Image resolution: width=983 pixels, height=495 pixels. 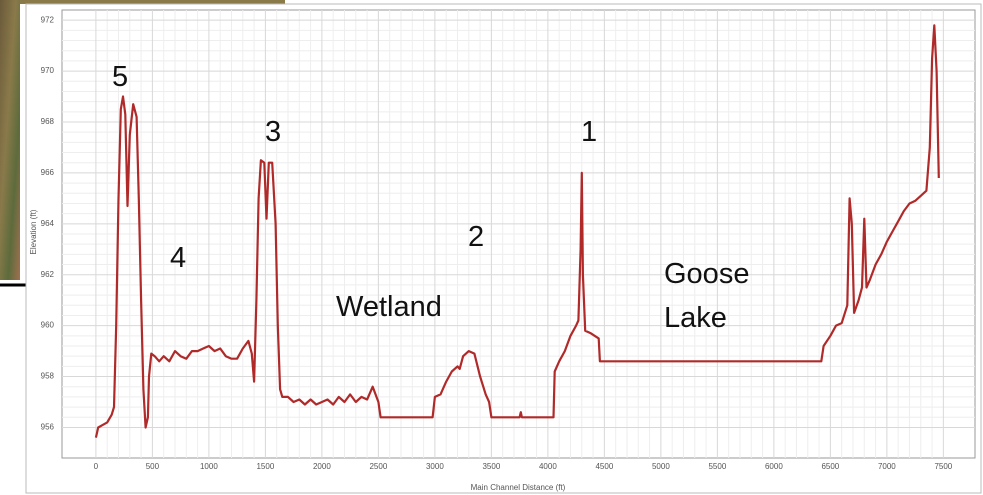 What do you see at coordinates (476, 237) in the screenshot?
I see `annotation: 2` at bounding box center [476, 237].